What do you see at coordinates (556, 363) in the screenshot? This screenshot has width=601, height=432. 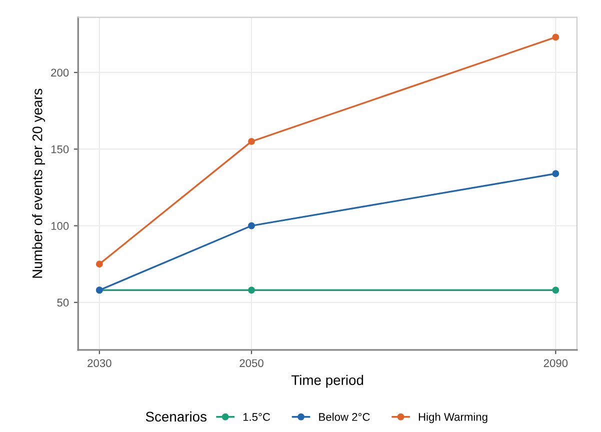 I see `x-tick-label: 2090` at bounding box center [556, 363].